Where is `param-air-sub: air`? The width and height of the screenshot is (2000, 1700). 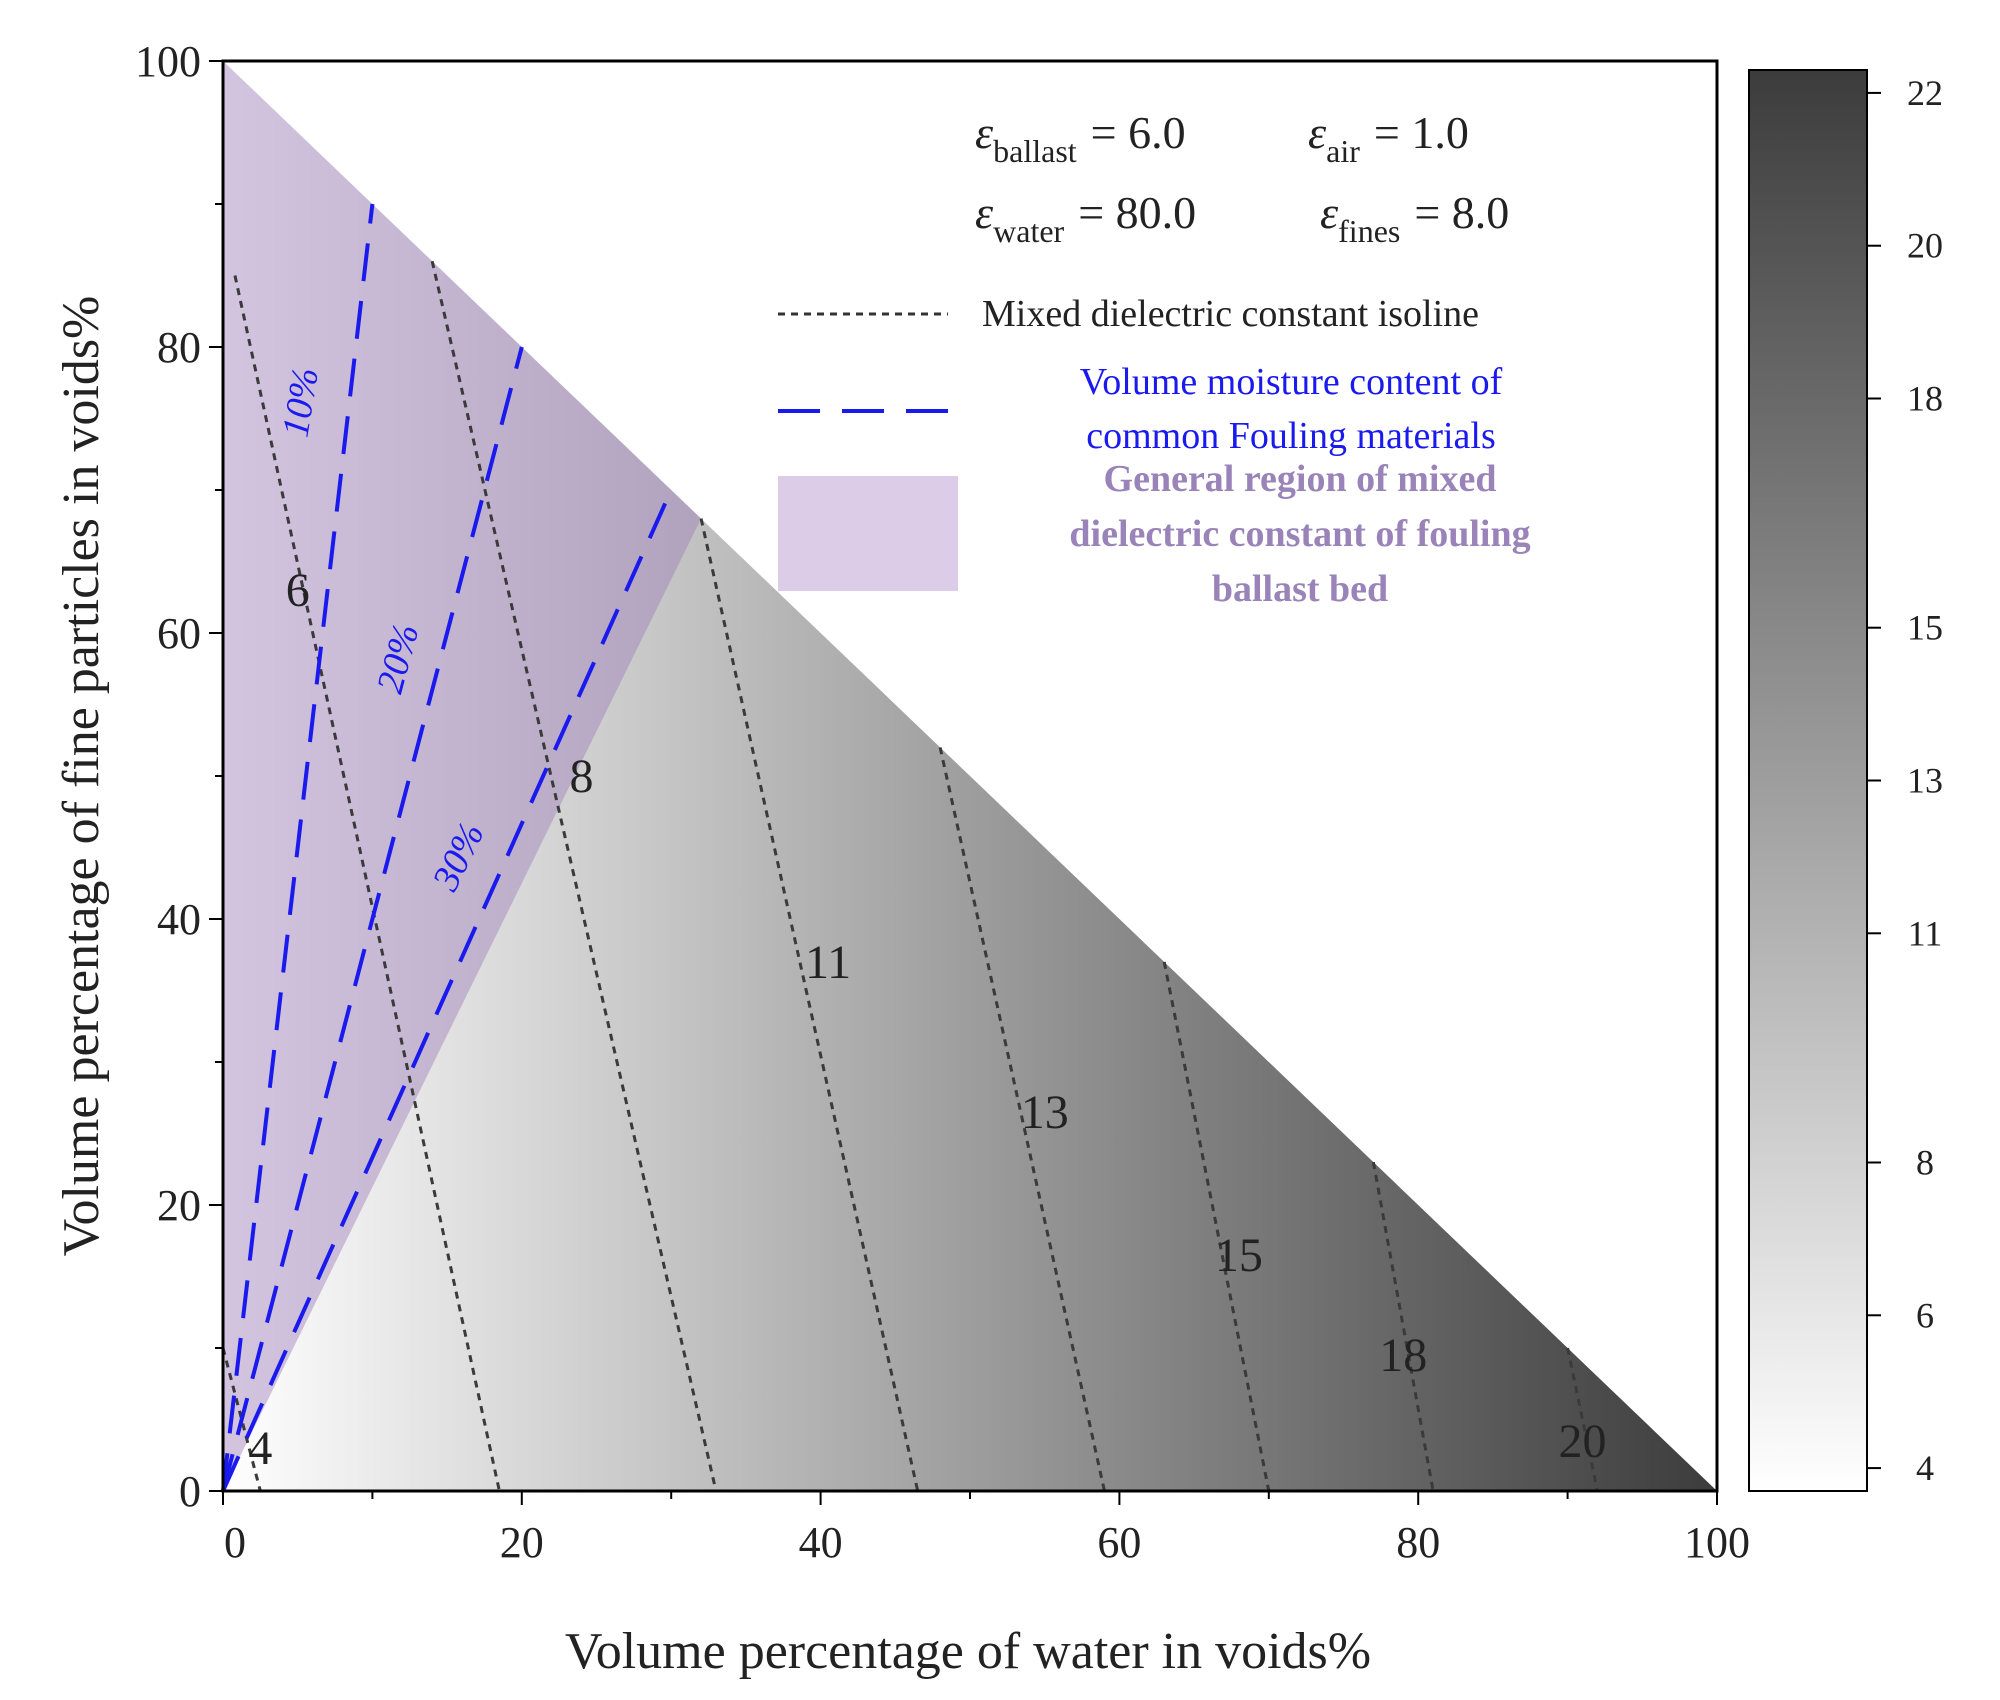 param-air-sub: air is located at coordinates (1343, 151).